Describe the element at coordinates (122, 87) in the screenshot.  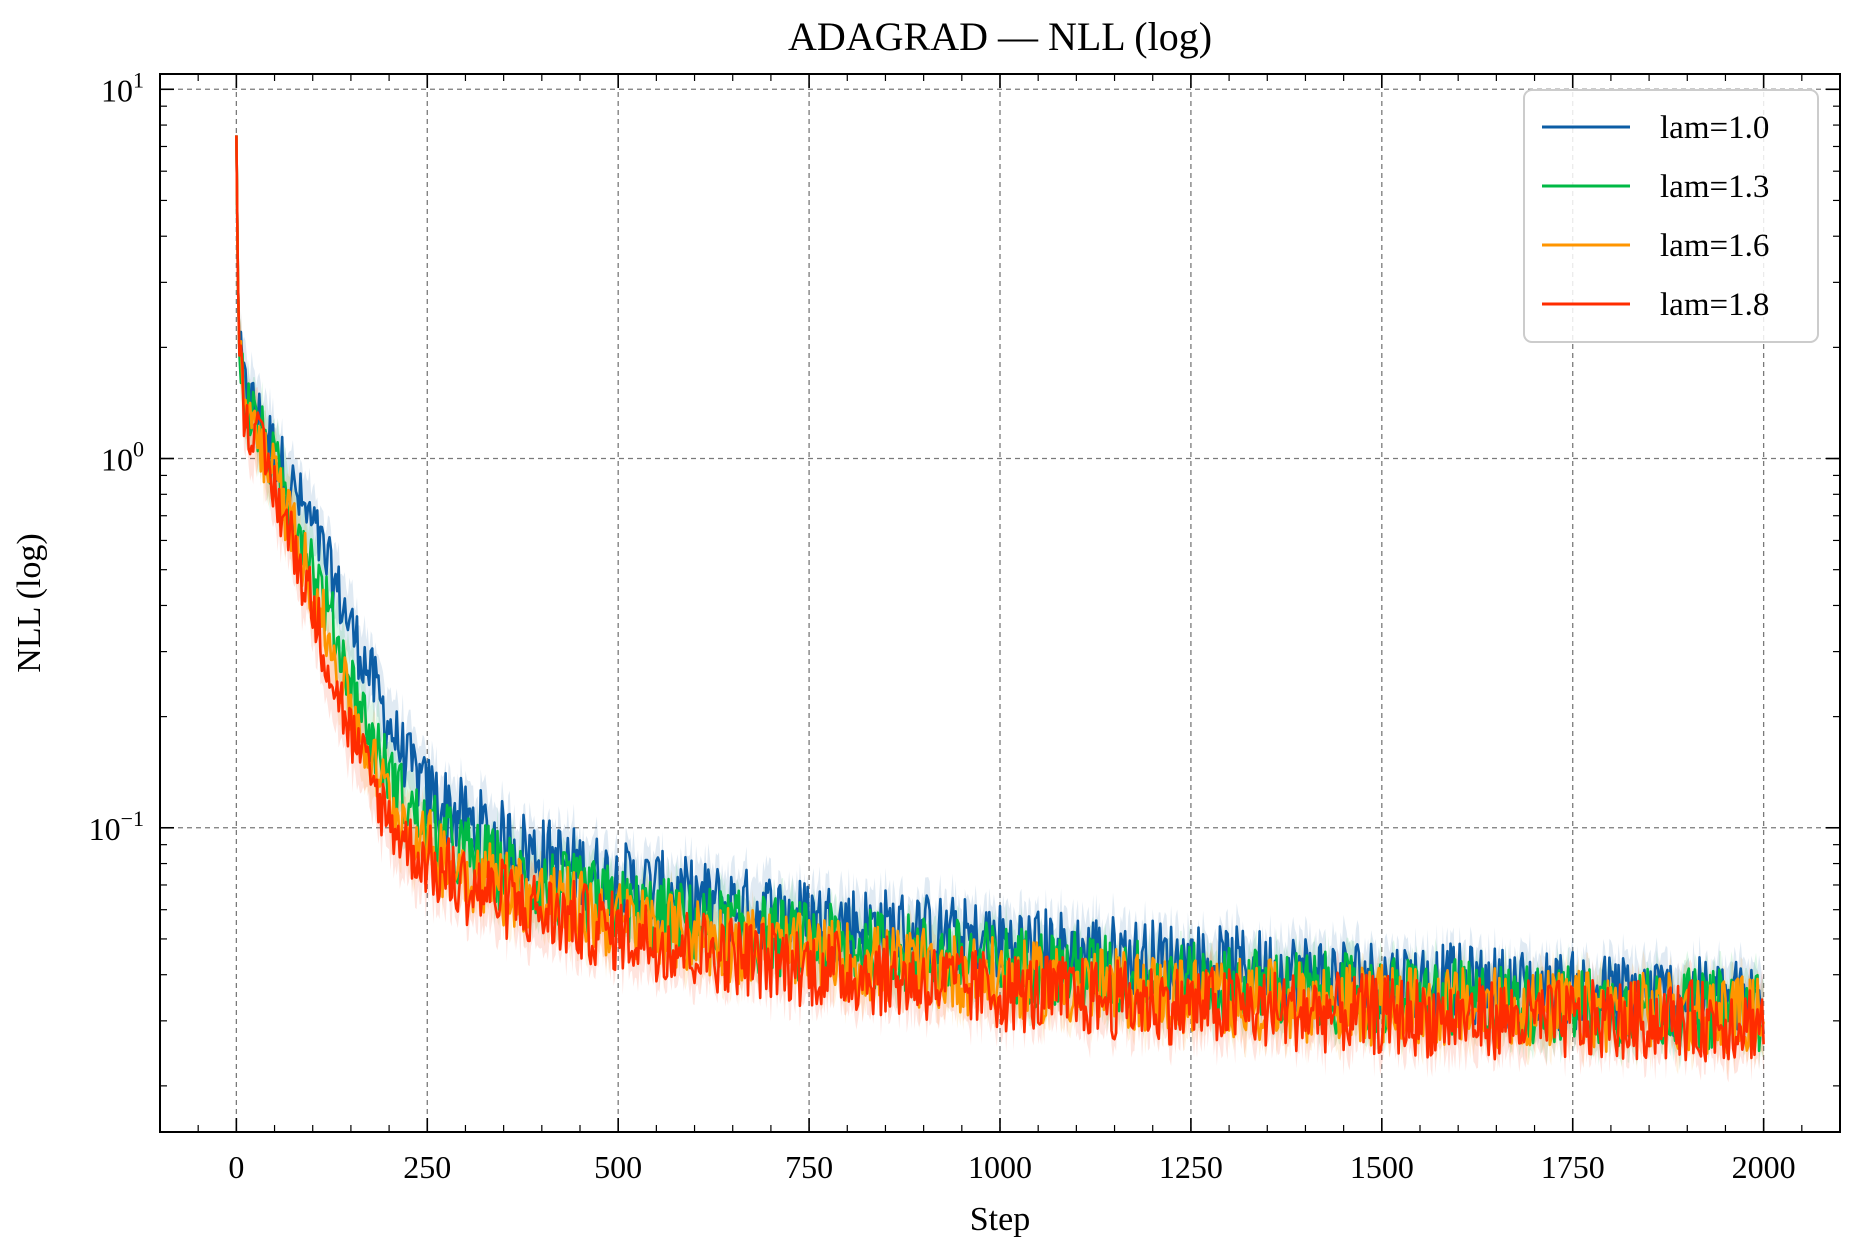
I see `y-tick-label: 10¹` at that location.